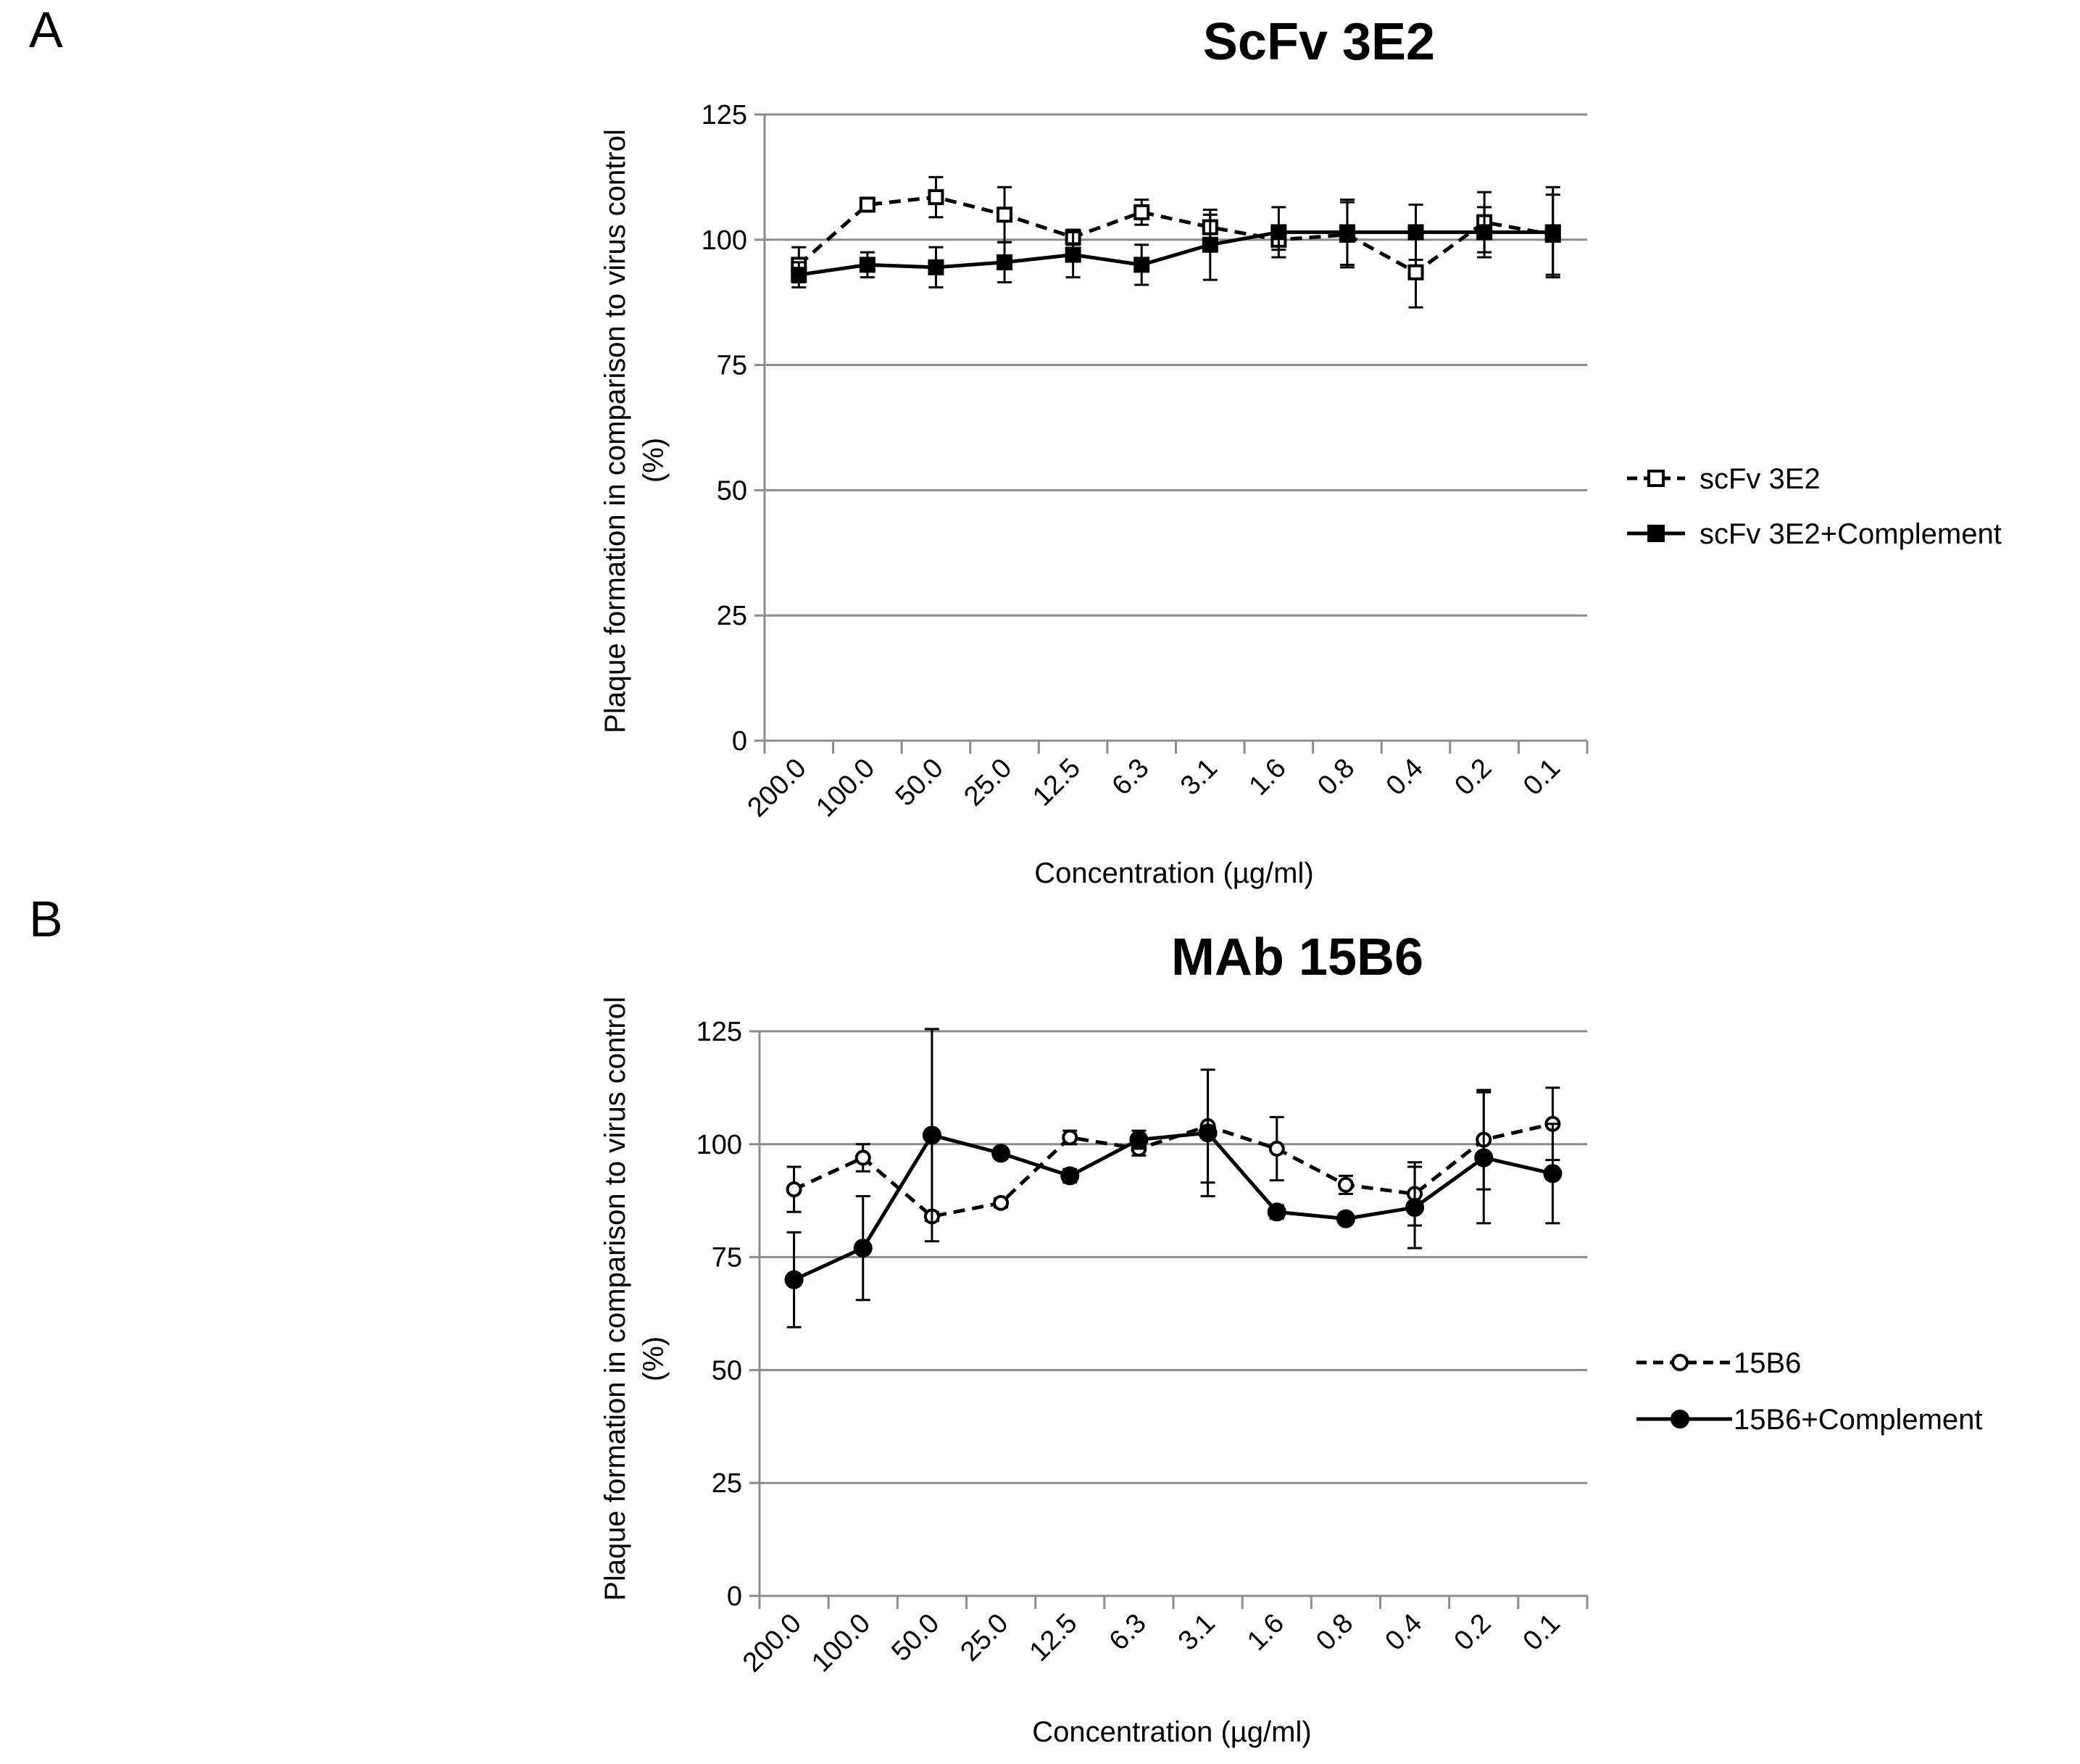 This screenshot has height=1764, width=2080. Describe the element at coordinates (1473, 777) in the screenshot. I see `x-tick-label-a-10: 0.2` at that location.